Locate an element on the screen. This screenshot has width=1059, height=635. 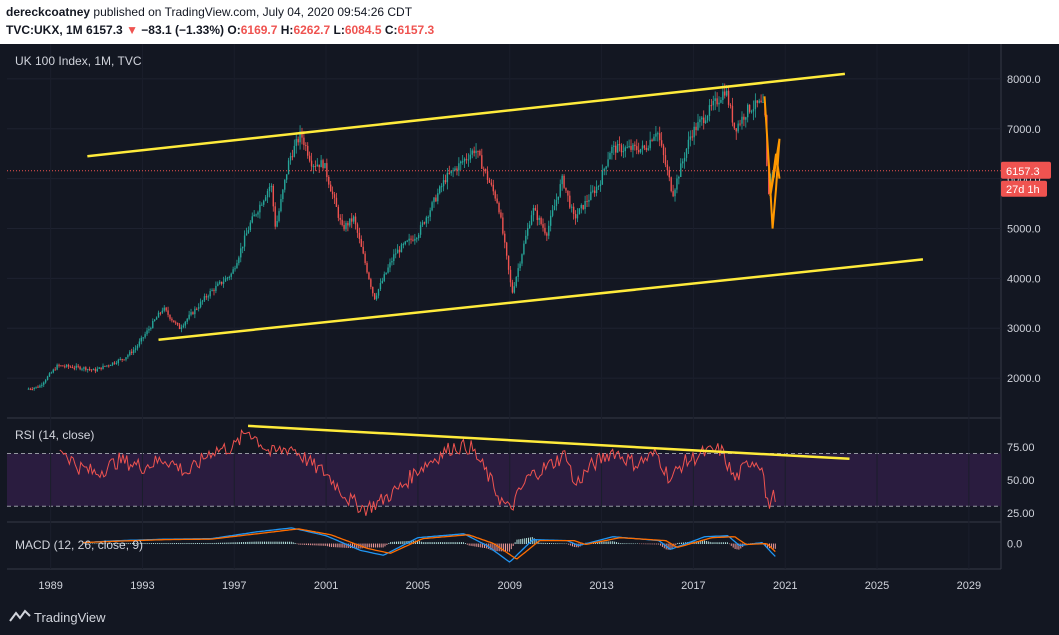
symbol-label: TVC:UKX, 1M is located at coordinates (44, 30).